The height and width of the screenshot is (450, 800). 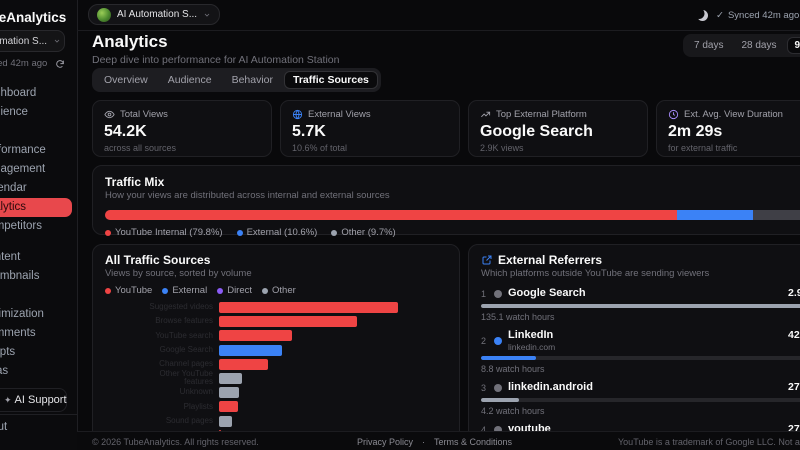 I want to click on stat-card-total-views: Total Views 54.2K across all sources, so click(x=182, y=128).